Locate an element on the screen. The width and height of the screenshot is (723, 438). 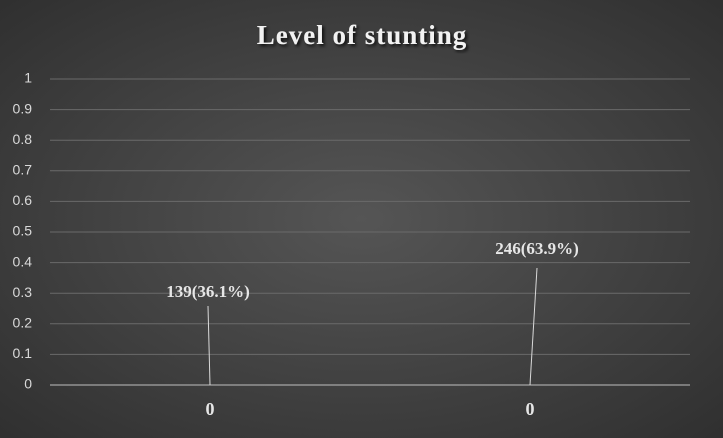
y-tick-label: 0.2 is located at coordinates (23, 323).